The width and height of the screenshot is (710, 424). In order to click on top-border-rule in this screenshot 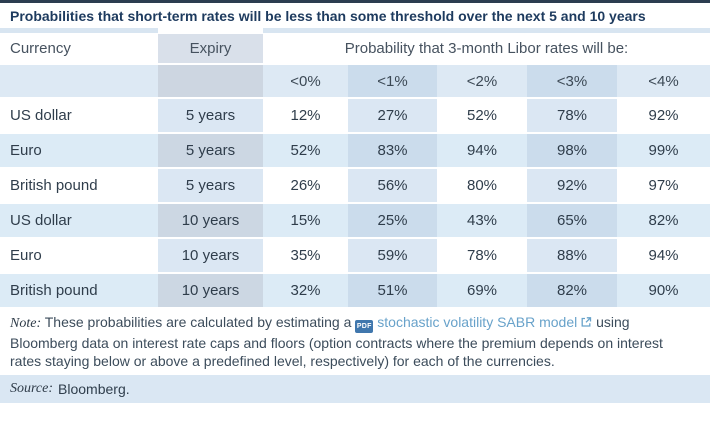, I will do `click(355, 1)`.